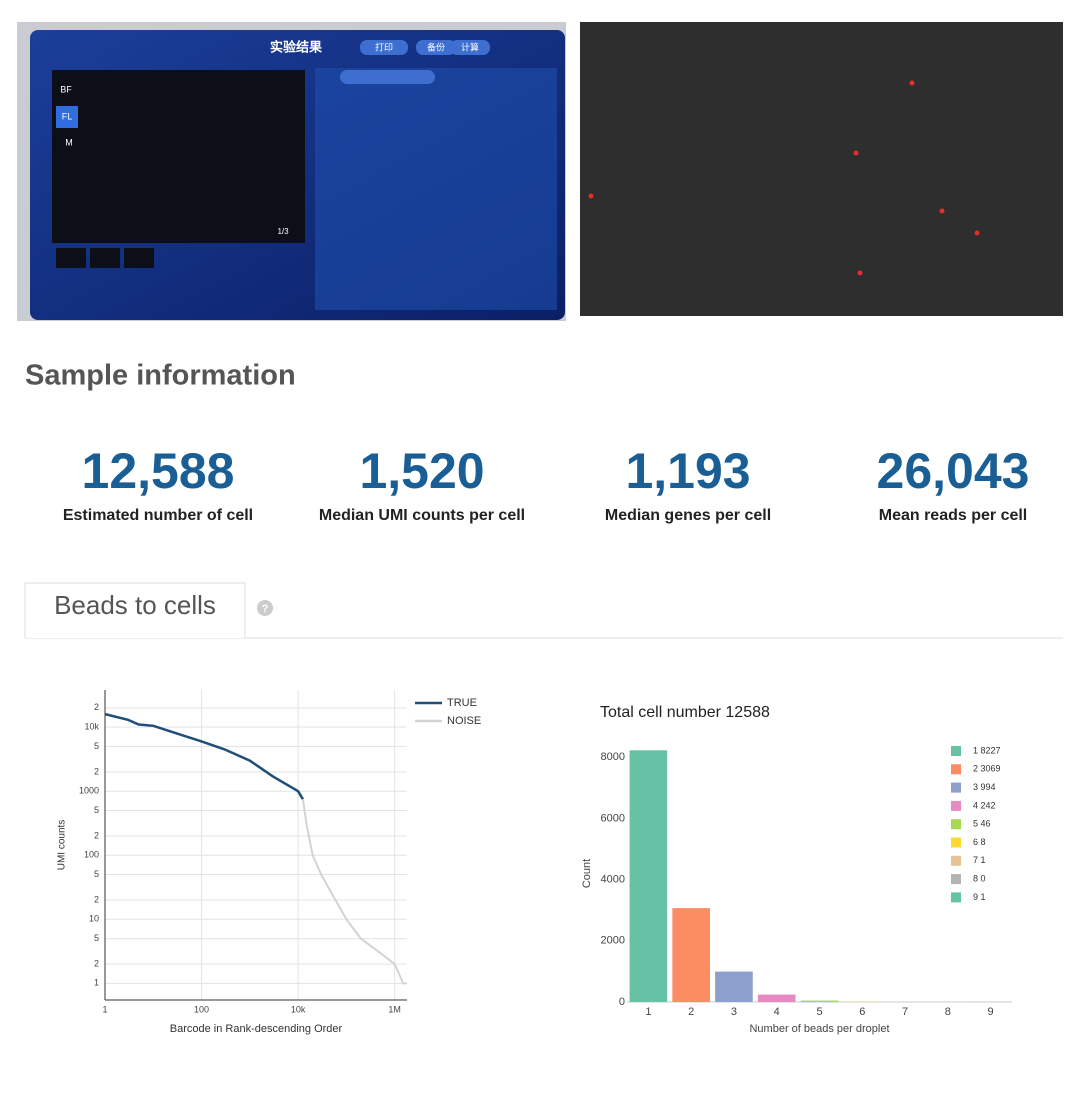 The image size is (1080, 1108). Describe the element at coordinates (613, 757) in the screenshot. I see `y-tick-label: 8000` at that location.